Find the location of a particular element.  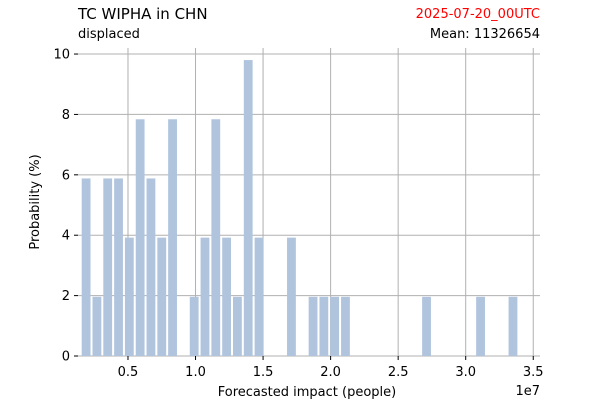

x-tick-label: 1.5 is located at coordinates (263, 372).